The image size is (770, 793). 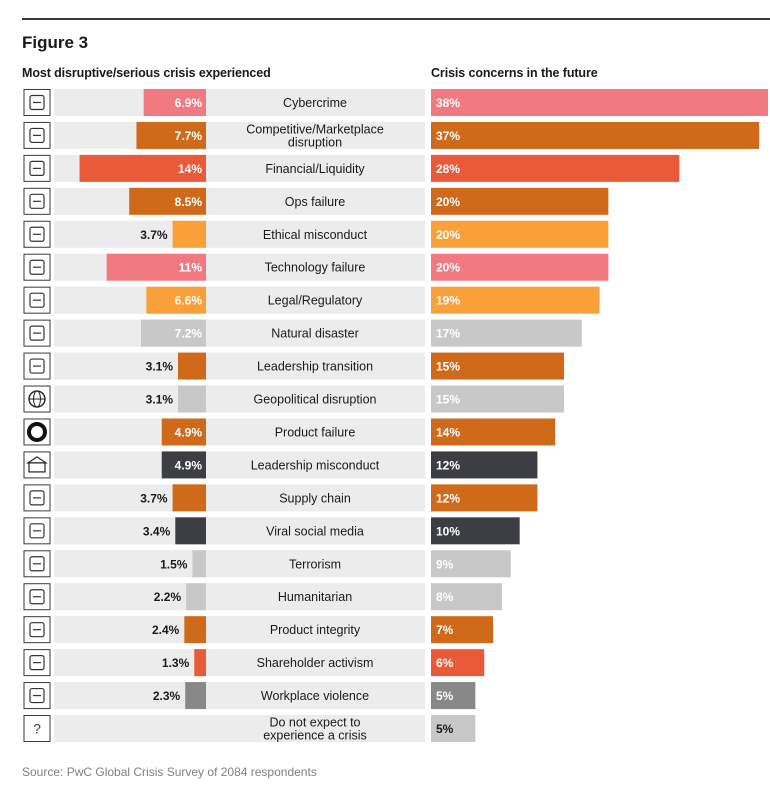 What do you see at coordinates (37, 460) in the screenshot?
I see `building-roof` at bounding box center [37, 460].